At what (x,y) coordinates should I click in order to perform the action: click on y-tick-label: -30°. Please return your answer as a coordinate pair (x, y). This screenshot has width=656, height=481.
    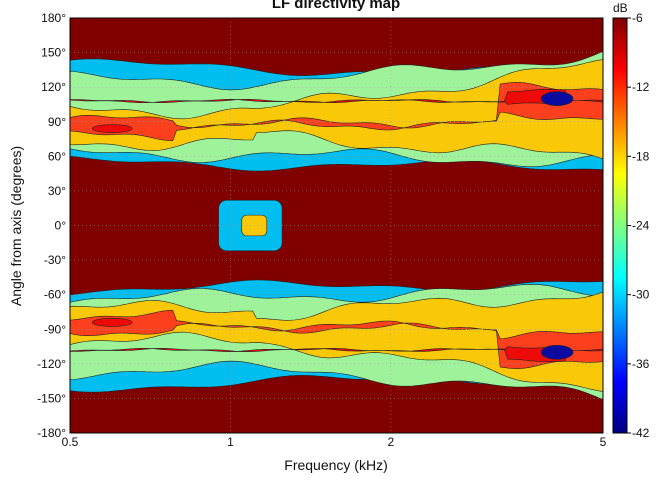
    Looking at the image, I should click on (55, 260).